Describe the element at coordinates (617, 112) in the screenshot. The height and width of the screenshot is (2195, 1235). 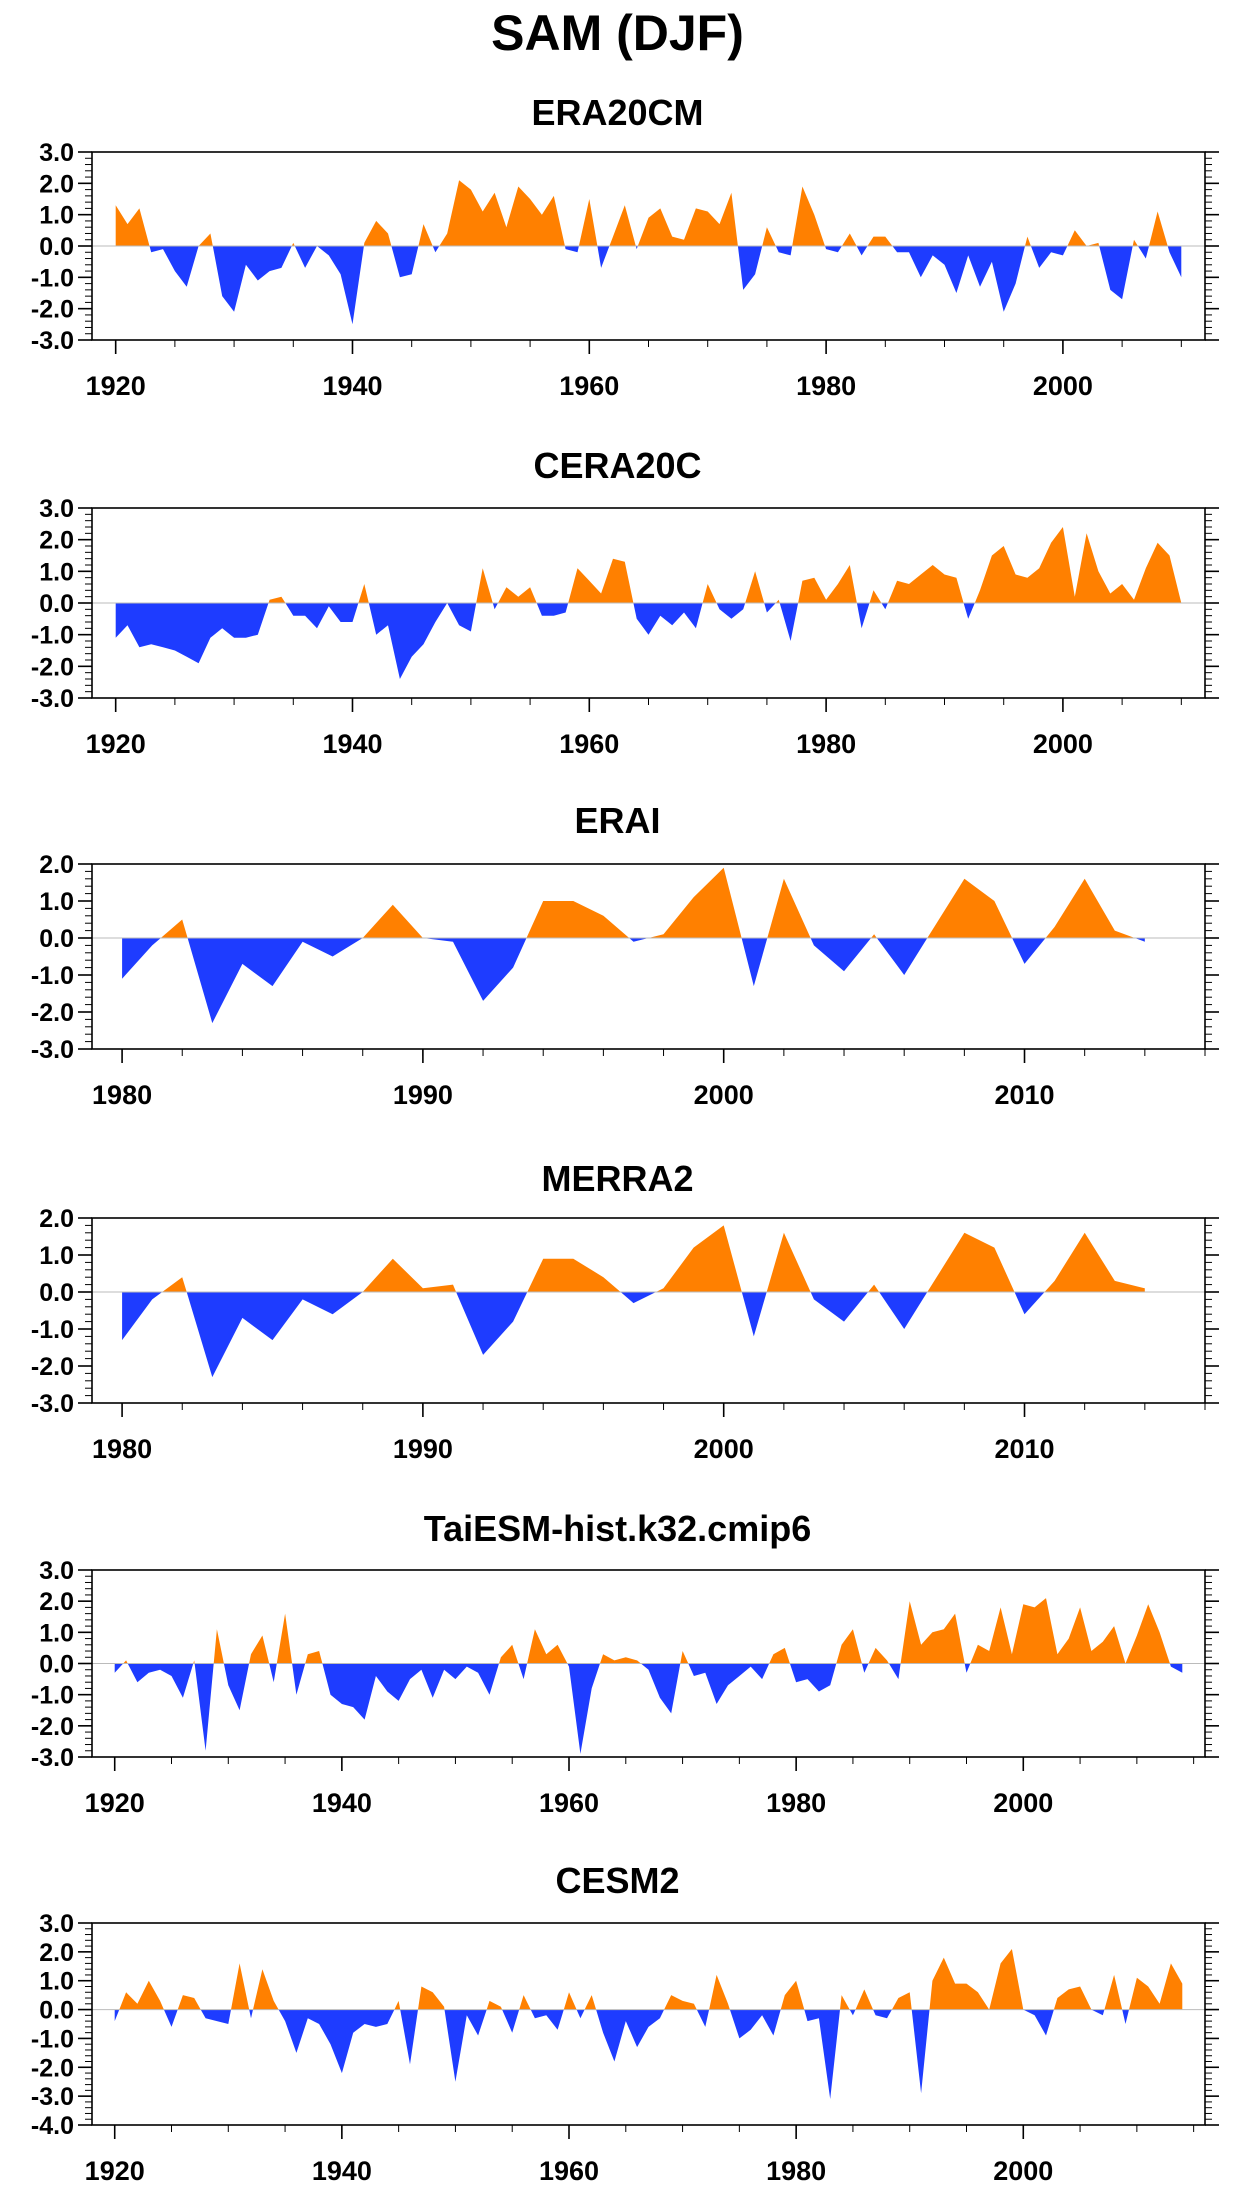
I see `panel-title: ERA20CM` at that location.